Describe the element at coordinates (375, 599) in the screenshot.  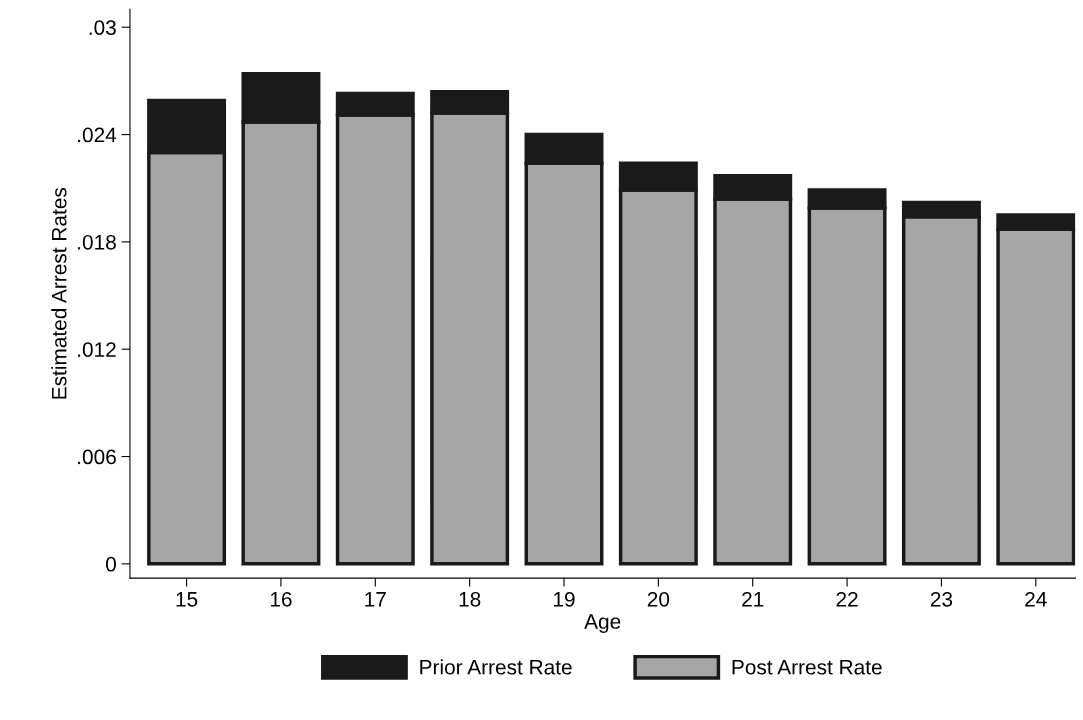
I see `x-tick-label: 17` at that location.